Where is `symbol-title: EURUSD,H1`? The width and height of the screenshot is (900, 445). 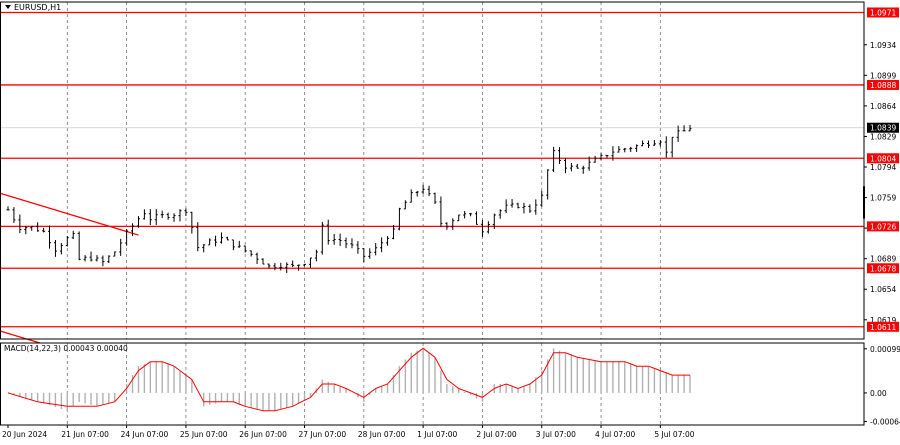 symbol-title: EURUSD,H1 is located at coordinates (37, 7).